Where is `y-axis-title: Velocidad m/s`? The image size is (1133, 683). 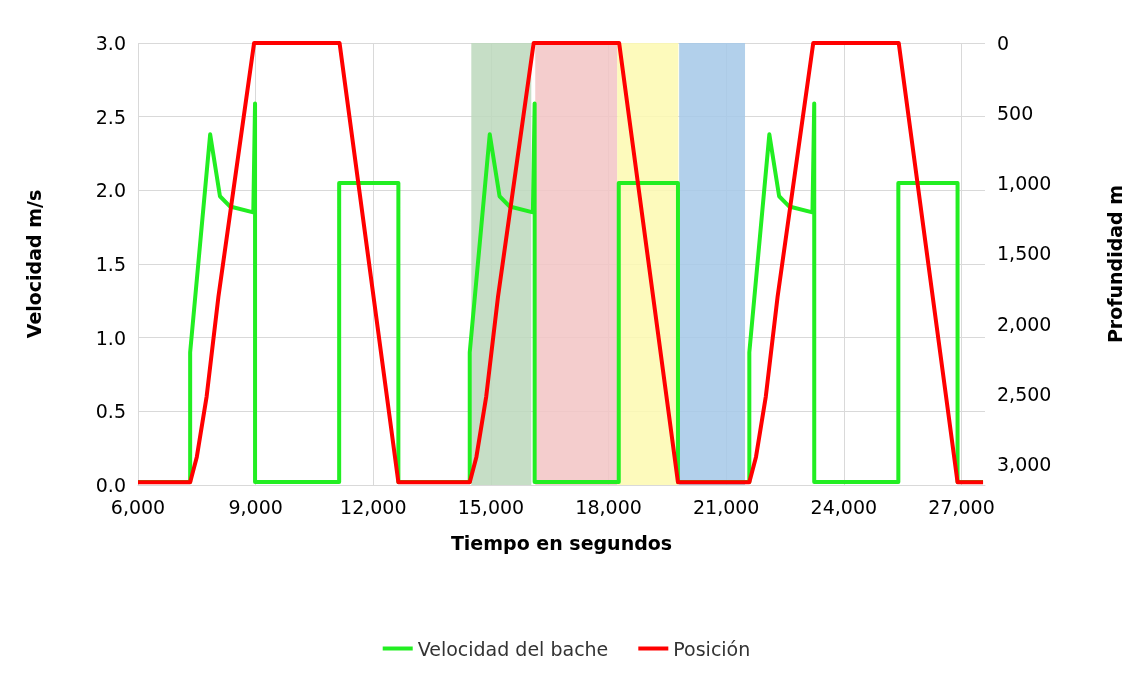
y-axis-title: Velocidad m/s is located at coordinates (33, 264).